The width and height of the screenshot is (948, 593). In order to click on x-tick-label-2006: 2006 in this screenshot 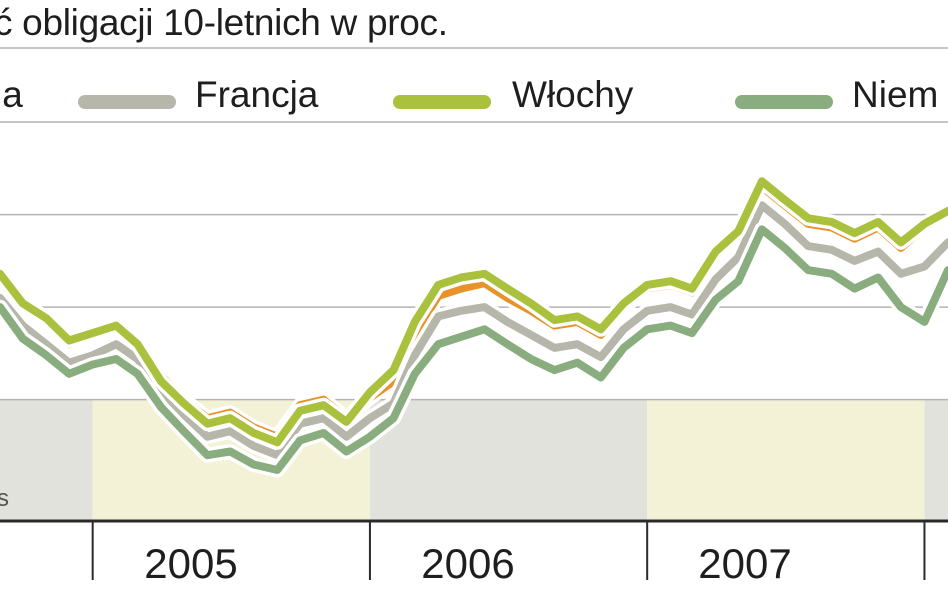, I will do `click(468, 563)`.